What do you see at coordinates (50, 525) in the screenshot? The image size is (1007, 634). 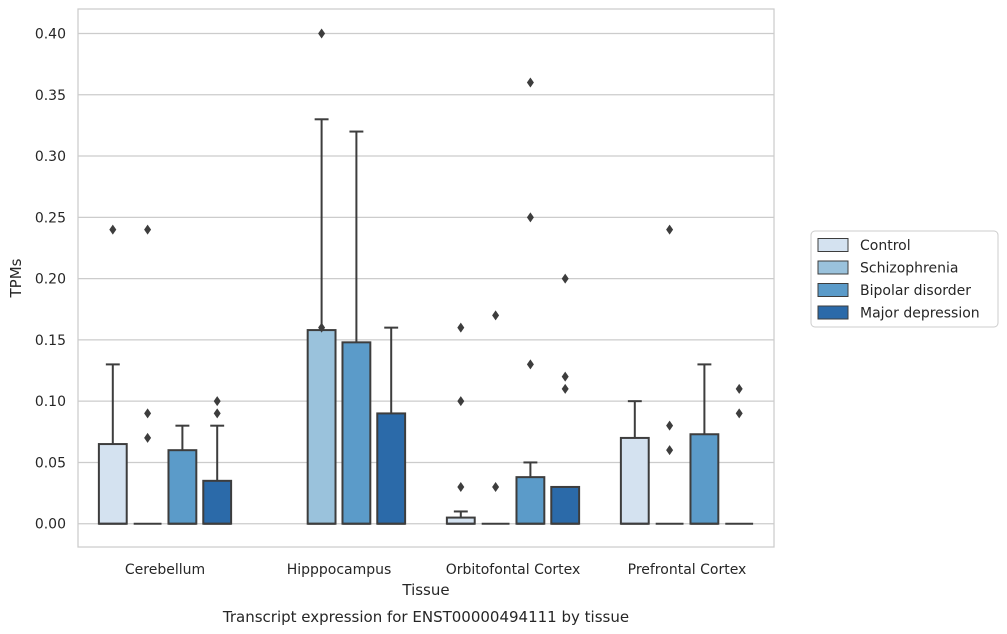 I see `y-tick-label: 0.00` at bounding box center [50, 525].